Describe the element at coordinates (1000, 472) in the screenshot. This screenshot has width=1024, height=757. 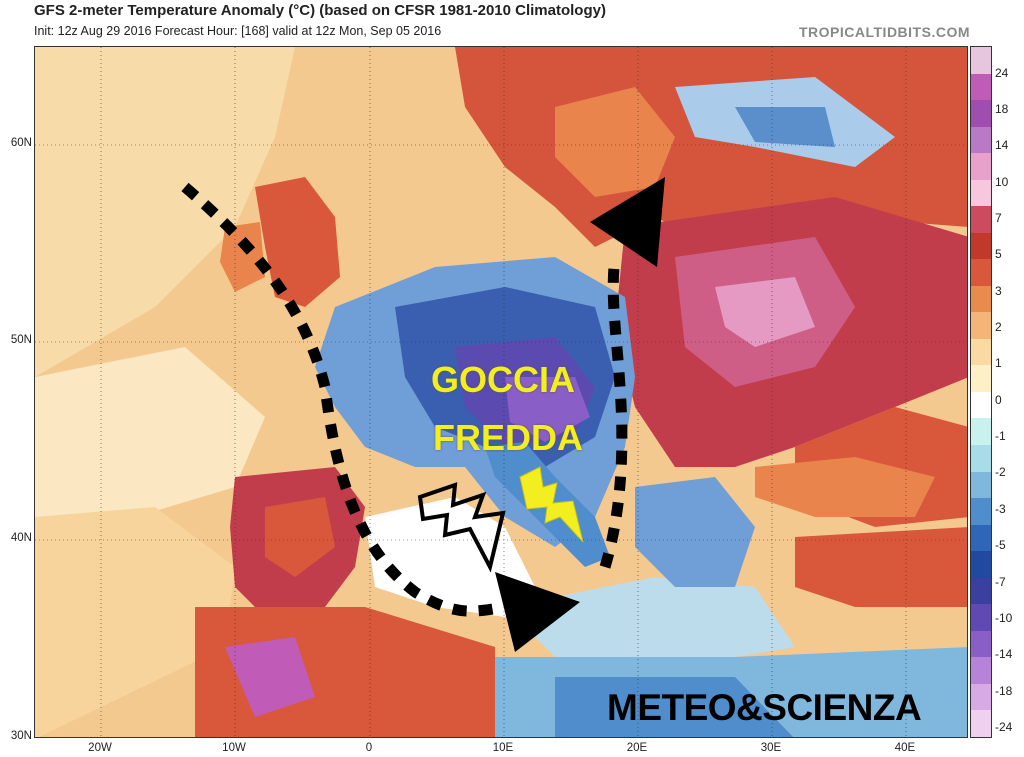
I see `colorbar-label: -2` at that location.